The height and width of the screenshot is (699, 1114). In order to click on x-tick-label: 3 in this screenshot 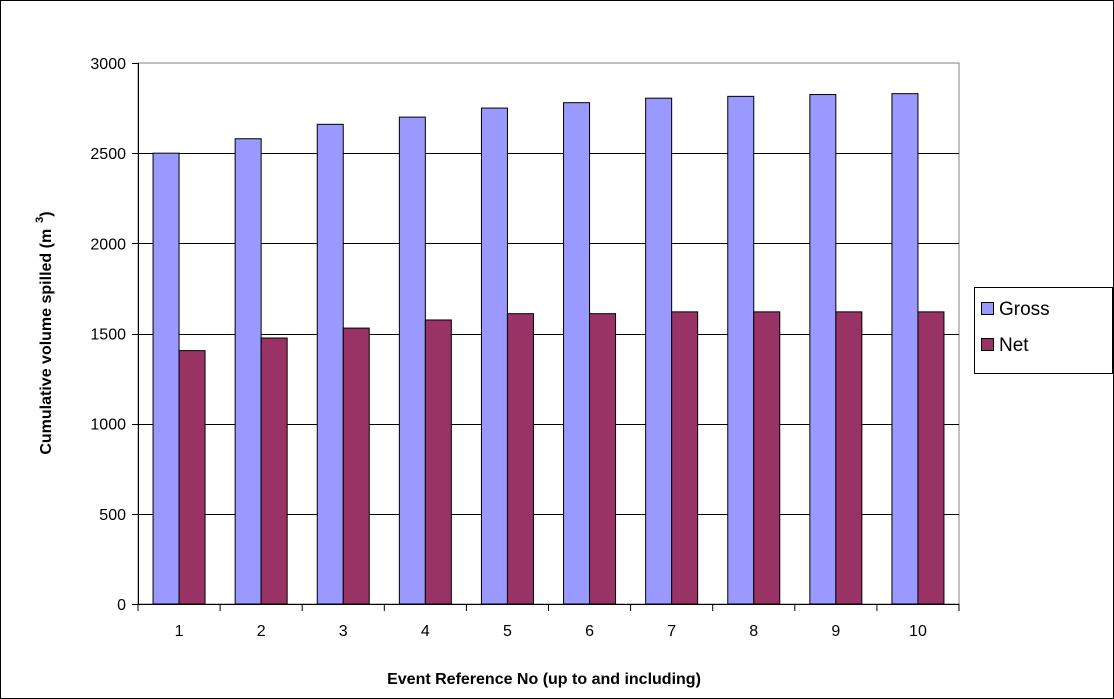, I will do `click(343, 631)`.